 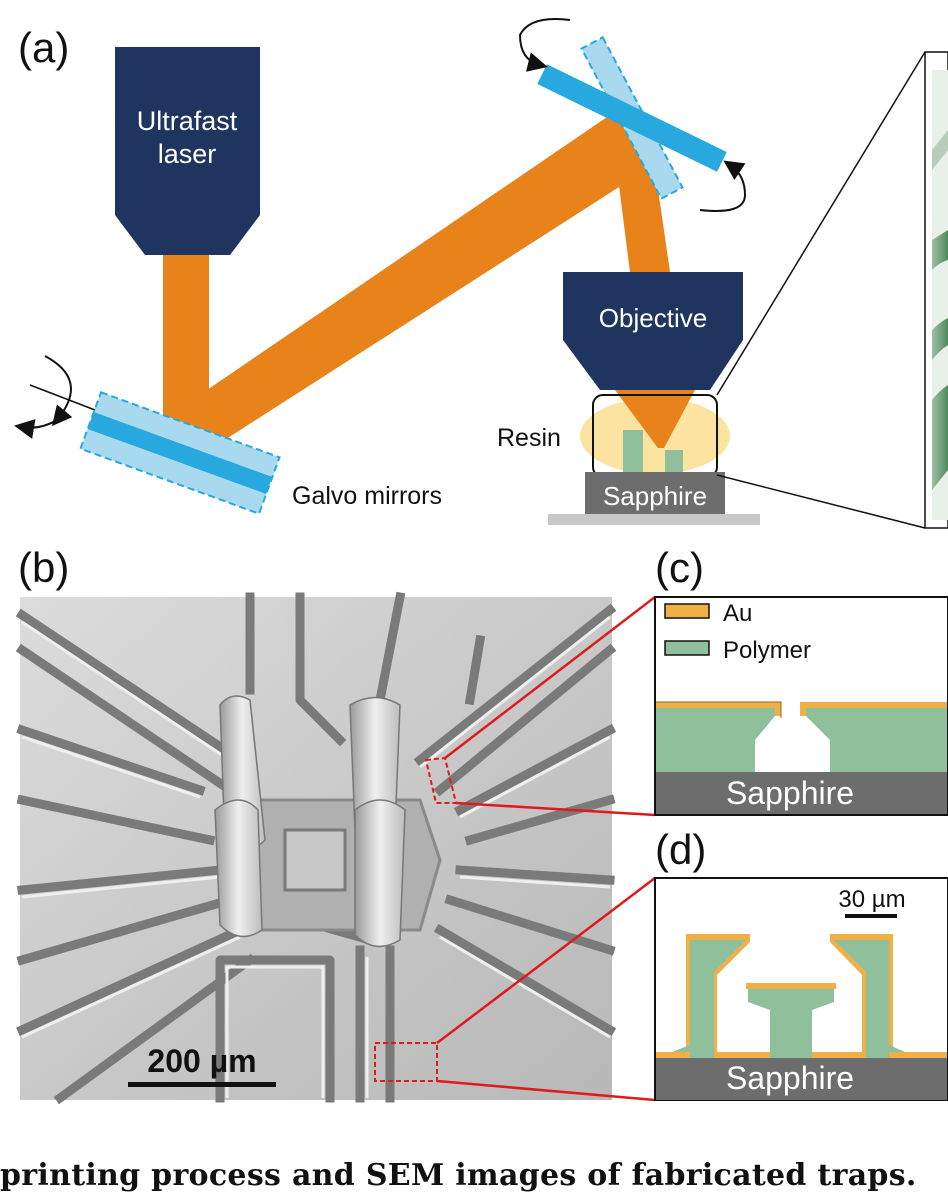 I want to click on galvo-mirror-top, so click(x=632, y=118).